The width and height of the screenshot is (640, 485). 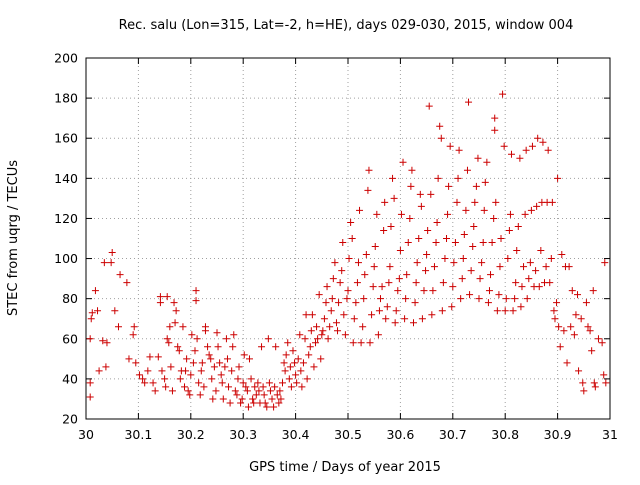 What do you see at coordinates (610, 434) in the screenshot?
I see `x-tick-label: 31` at bounding box center [610, 434].